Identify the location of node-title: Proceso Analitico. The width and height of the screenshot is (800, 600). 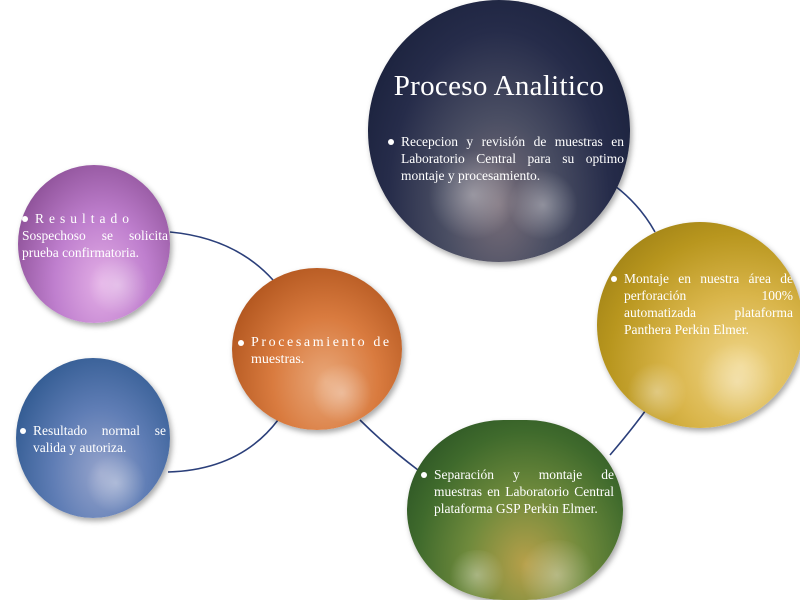
(499, 86).